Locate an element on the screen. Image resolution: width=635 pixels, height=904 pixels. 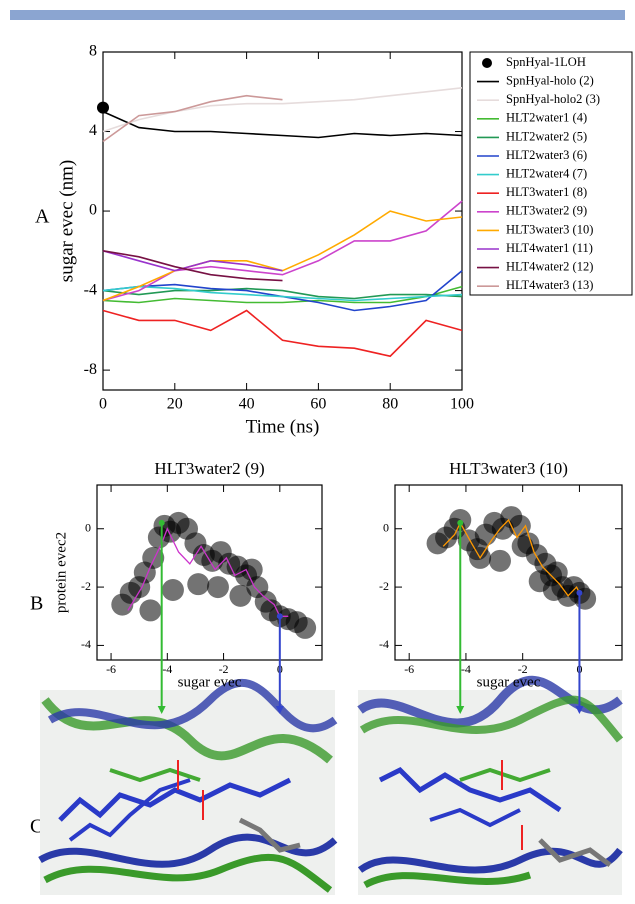
legend-label: HLT2water2 (5) is located at coordinates (546, 136).